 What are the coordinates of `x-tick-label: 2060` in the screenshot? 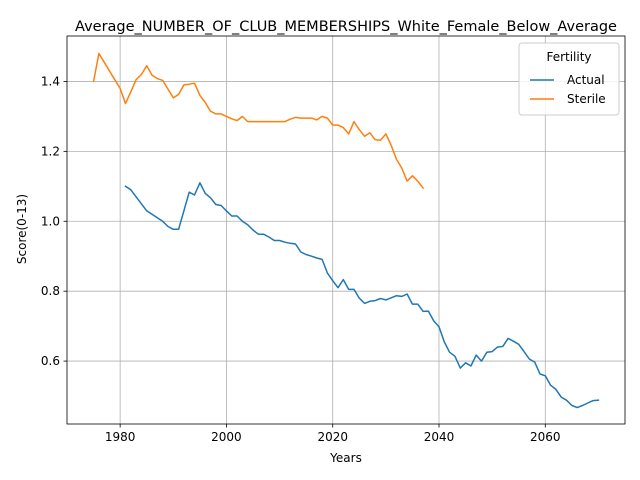 It's located at (545, 437).